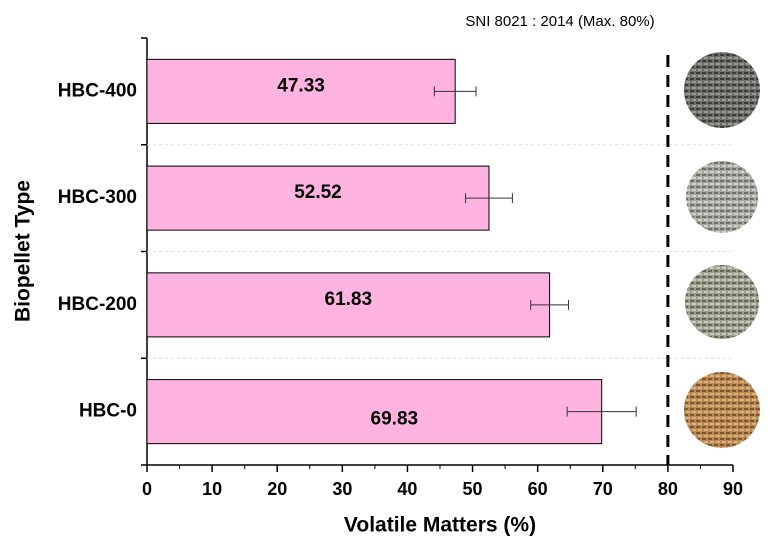 The height and width of the screenshot is (541, 773). Describe the element at coordinates (559, 21) in the screenshot. I see `annotation: SNI 8021 : 2014 (Max. 80%)` at that location.